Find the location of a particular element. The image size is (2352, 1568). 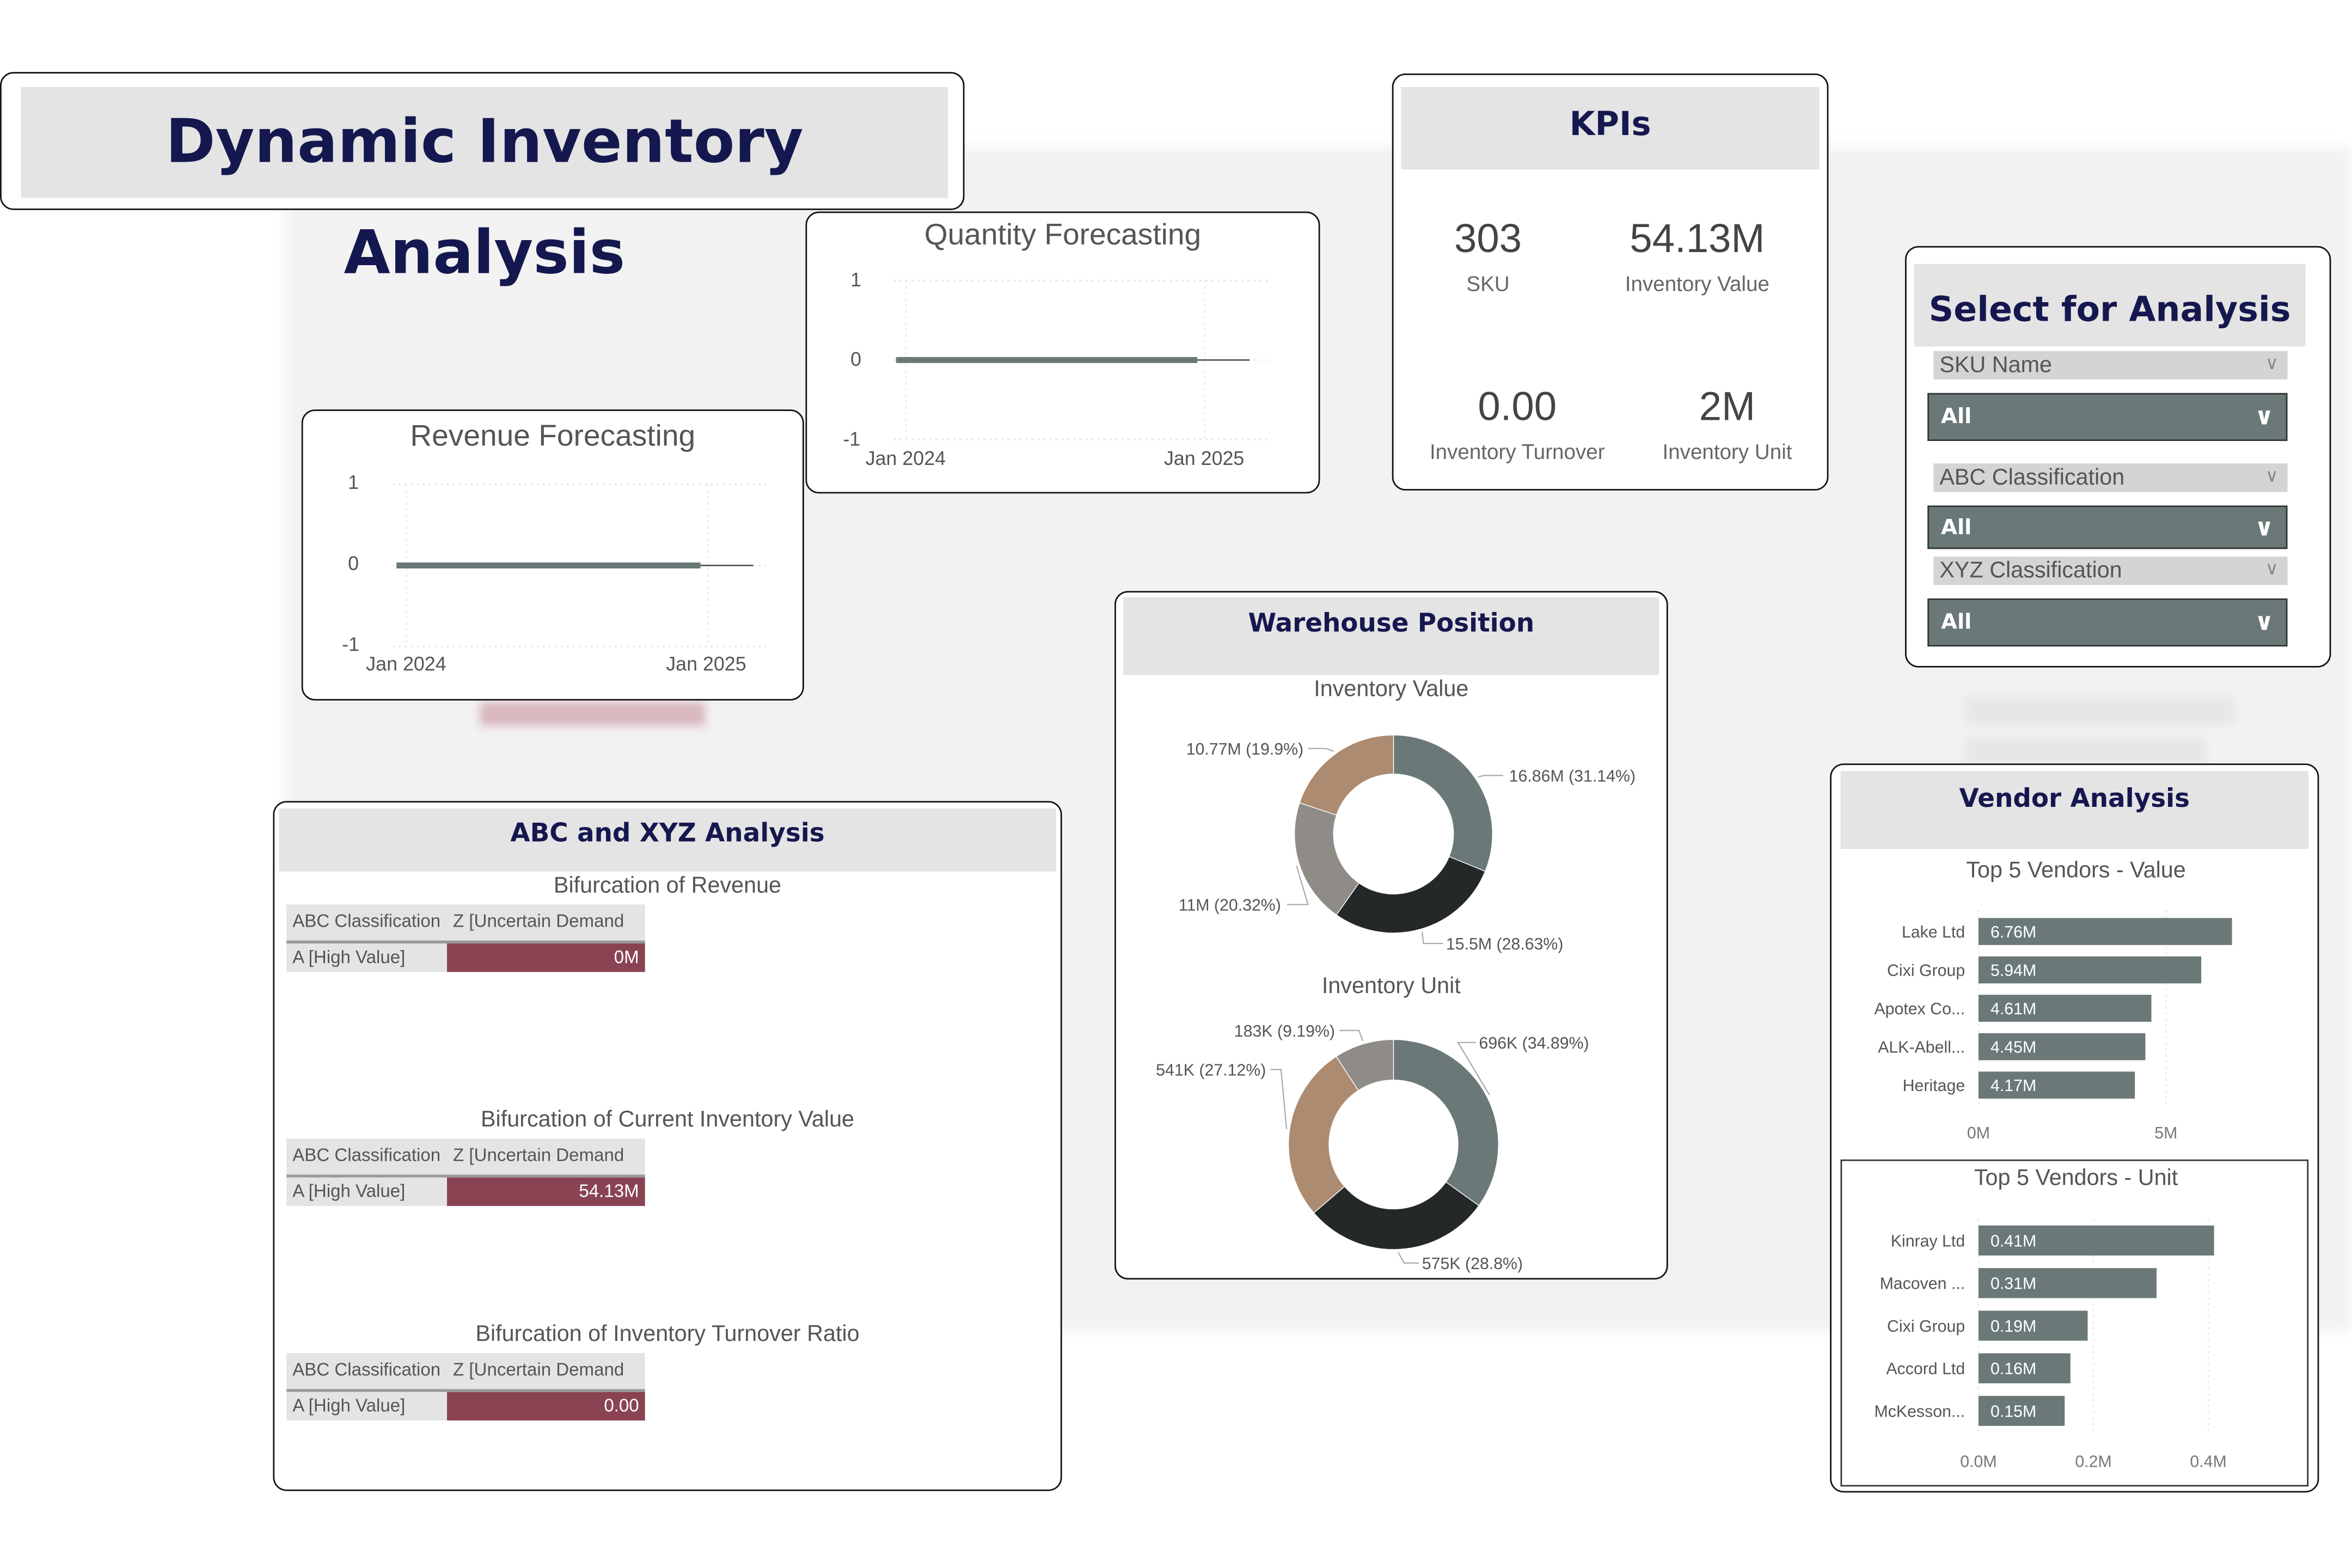

slicer-label: ABC Classification is located at coordinates (2032, 478).